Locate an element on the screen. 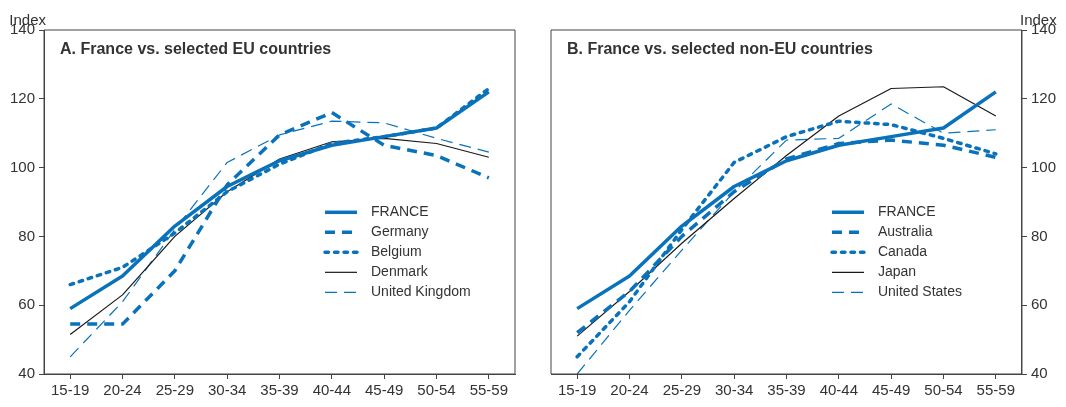  y2-tick-label: 120 is located at coordinates (1043, 97).